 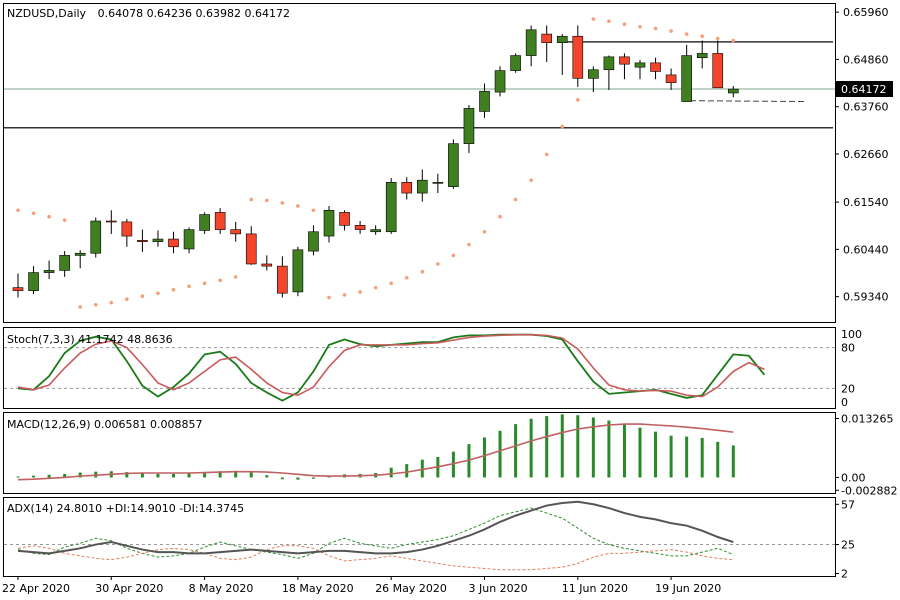 I want to click on plus-di-line, so click(x=375, y=533).